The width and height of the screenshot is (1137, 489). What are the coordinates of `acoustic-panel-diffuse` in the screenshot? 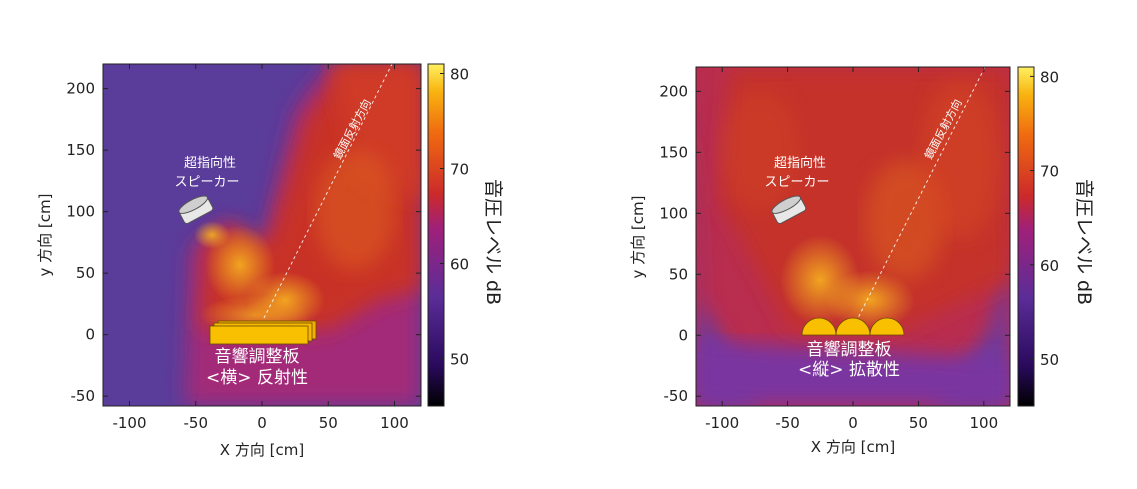 It's located at (853, 326).